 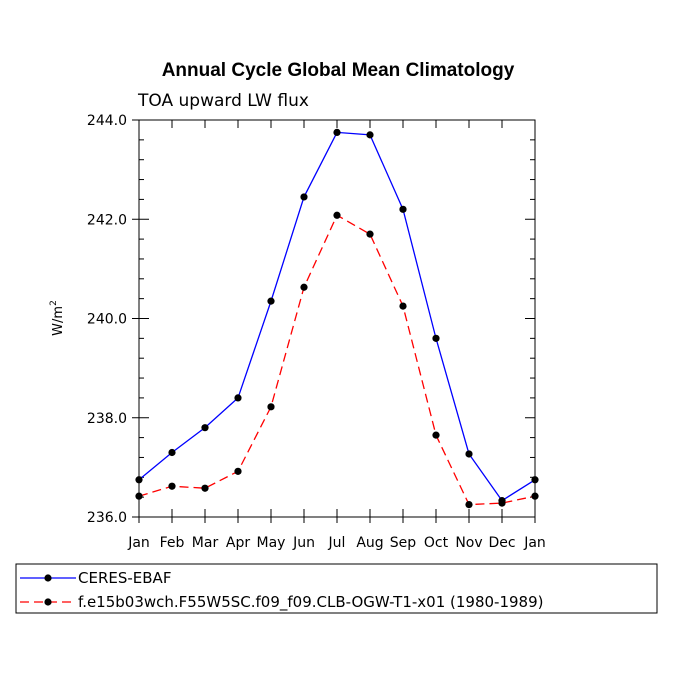 What do you see at coordinates (54, 303) in the screenshot?
I see `y-axis-title-superscript: 2` at bounding box center [54, 303].